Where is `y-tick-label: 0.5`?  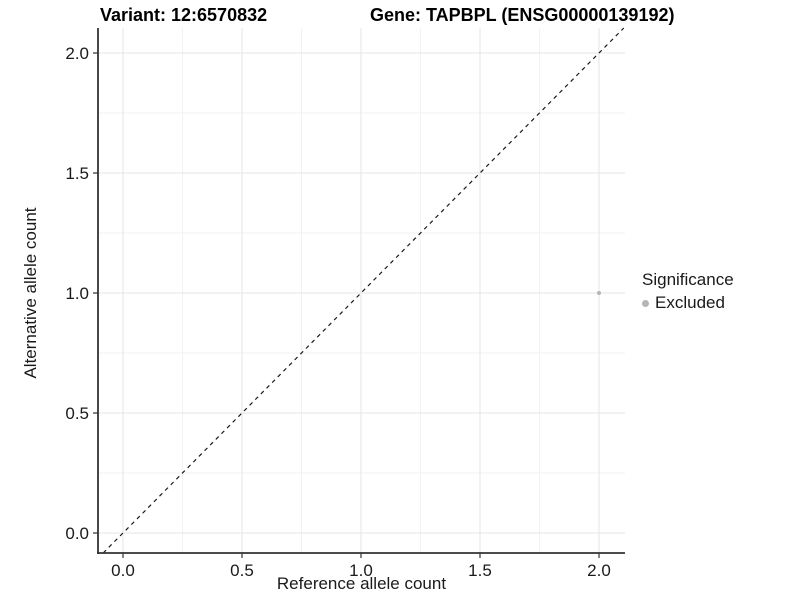 y-tick-label: 0.5 is located at coordinates (77, 413).